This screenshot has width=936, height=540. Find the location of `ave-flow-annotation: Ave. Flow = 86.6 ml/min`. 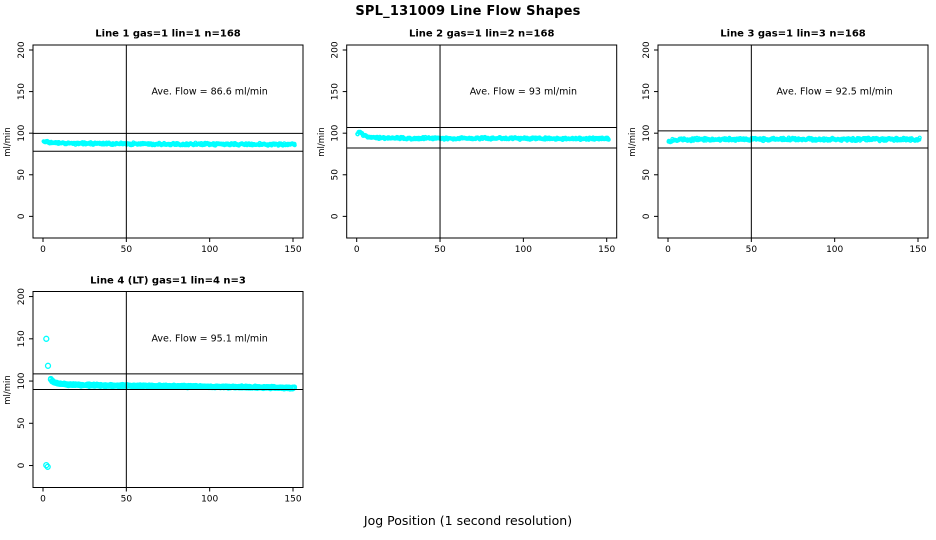

ave-flow-annotation: Ave. Flow = 86.6 ml/min is located at coordinates (209, 92).